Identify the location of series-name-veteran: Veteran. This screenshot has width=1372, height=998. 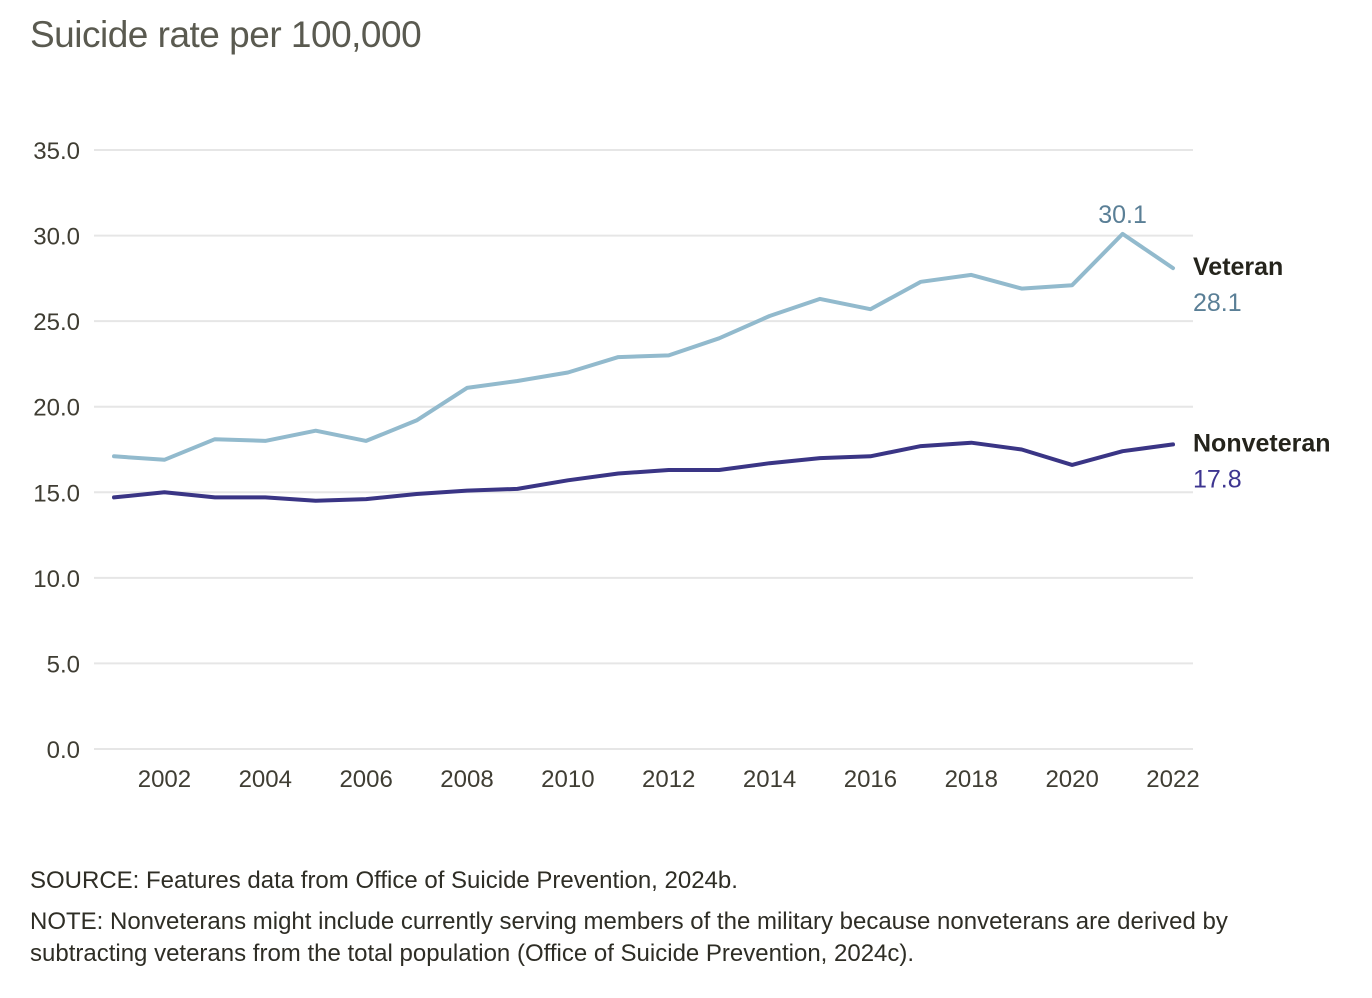
(1238, 267).